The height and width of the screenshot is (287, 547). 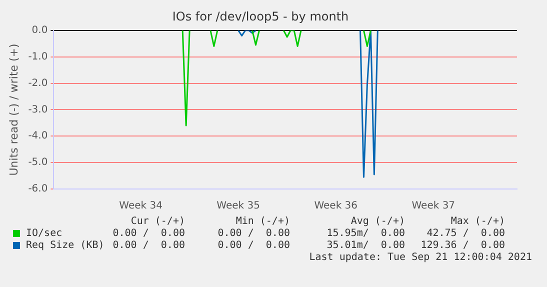 I want to click on text: Last update: Tue Sep 21 12:00:04 2021, so click(x=420, y=257).